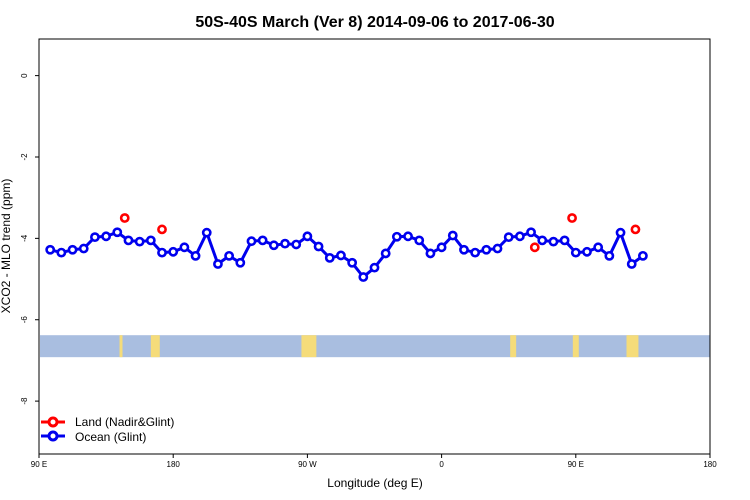 The width and height of the screenshot is (750, 500). I want to click on legend-ocean-marker, so click(53, 436).